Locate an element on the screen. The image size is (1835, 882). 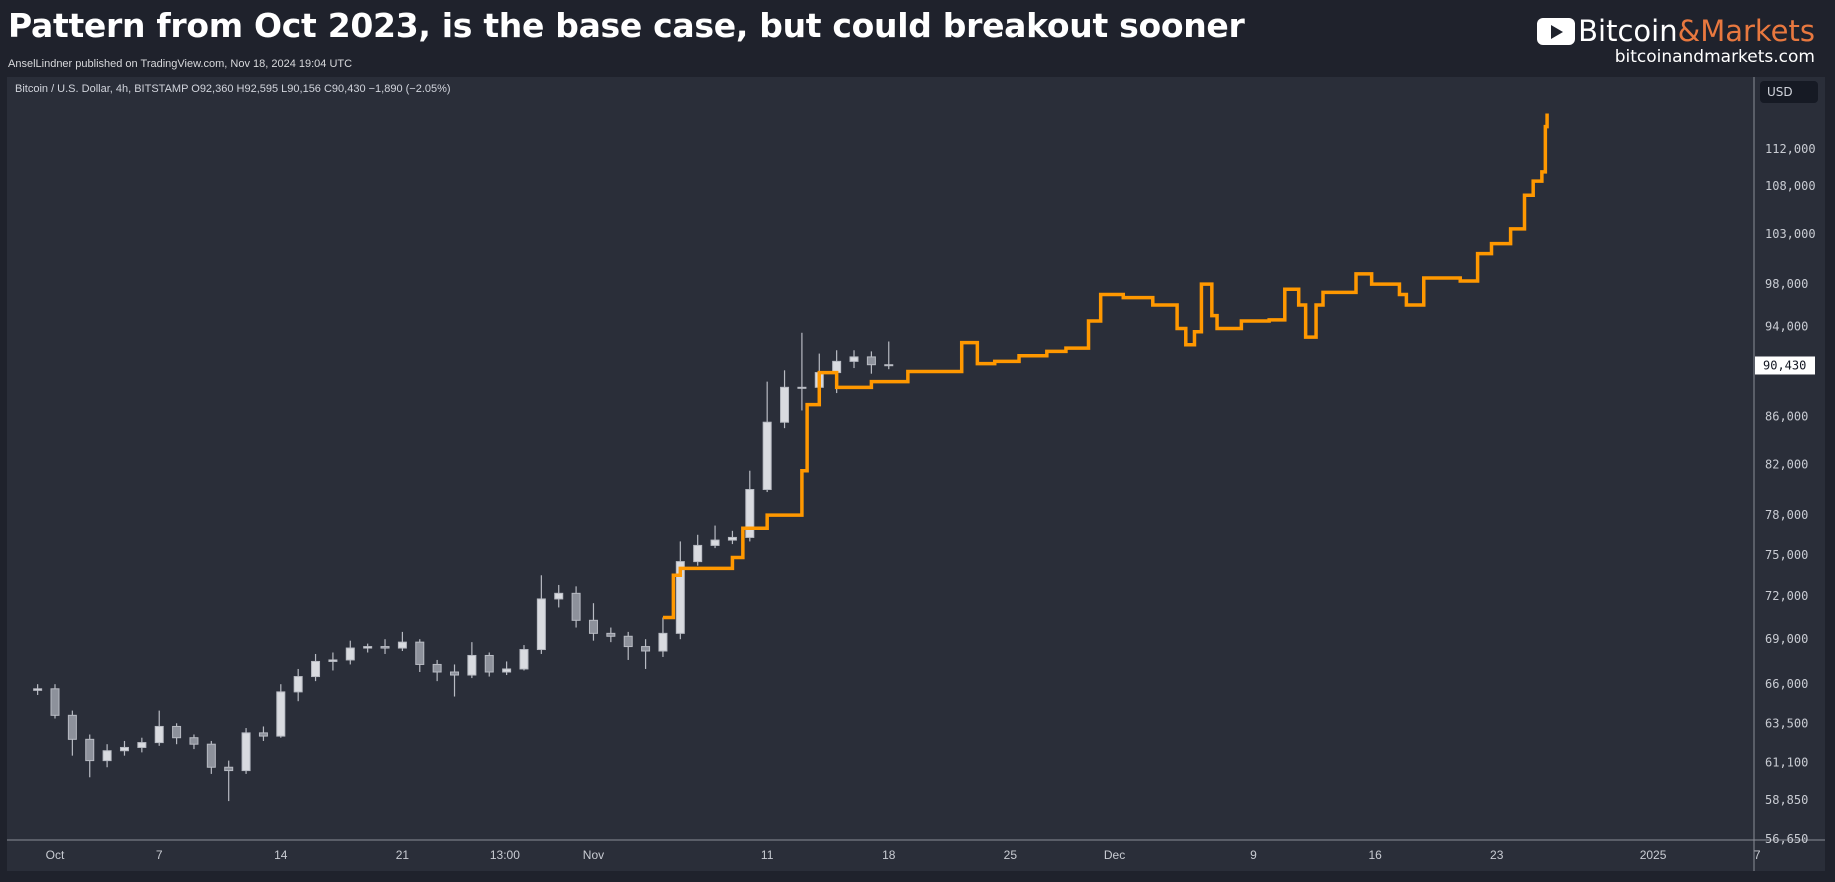
date-tick-label: 21 is located at coordinates (403, 855).